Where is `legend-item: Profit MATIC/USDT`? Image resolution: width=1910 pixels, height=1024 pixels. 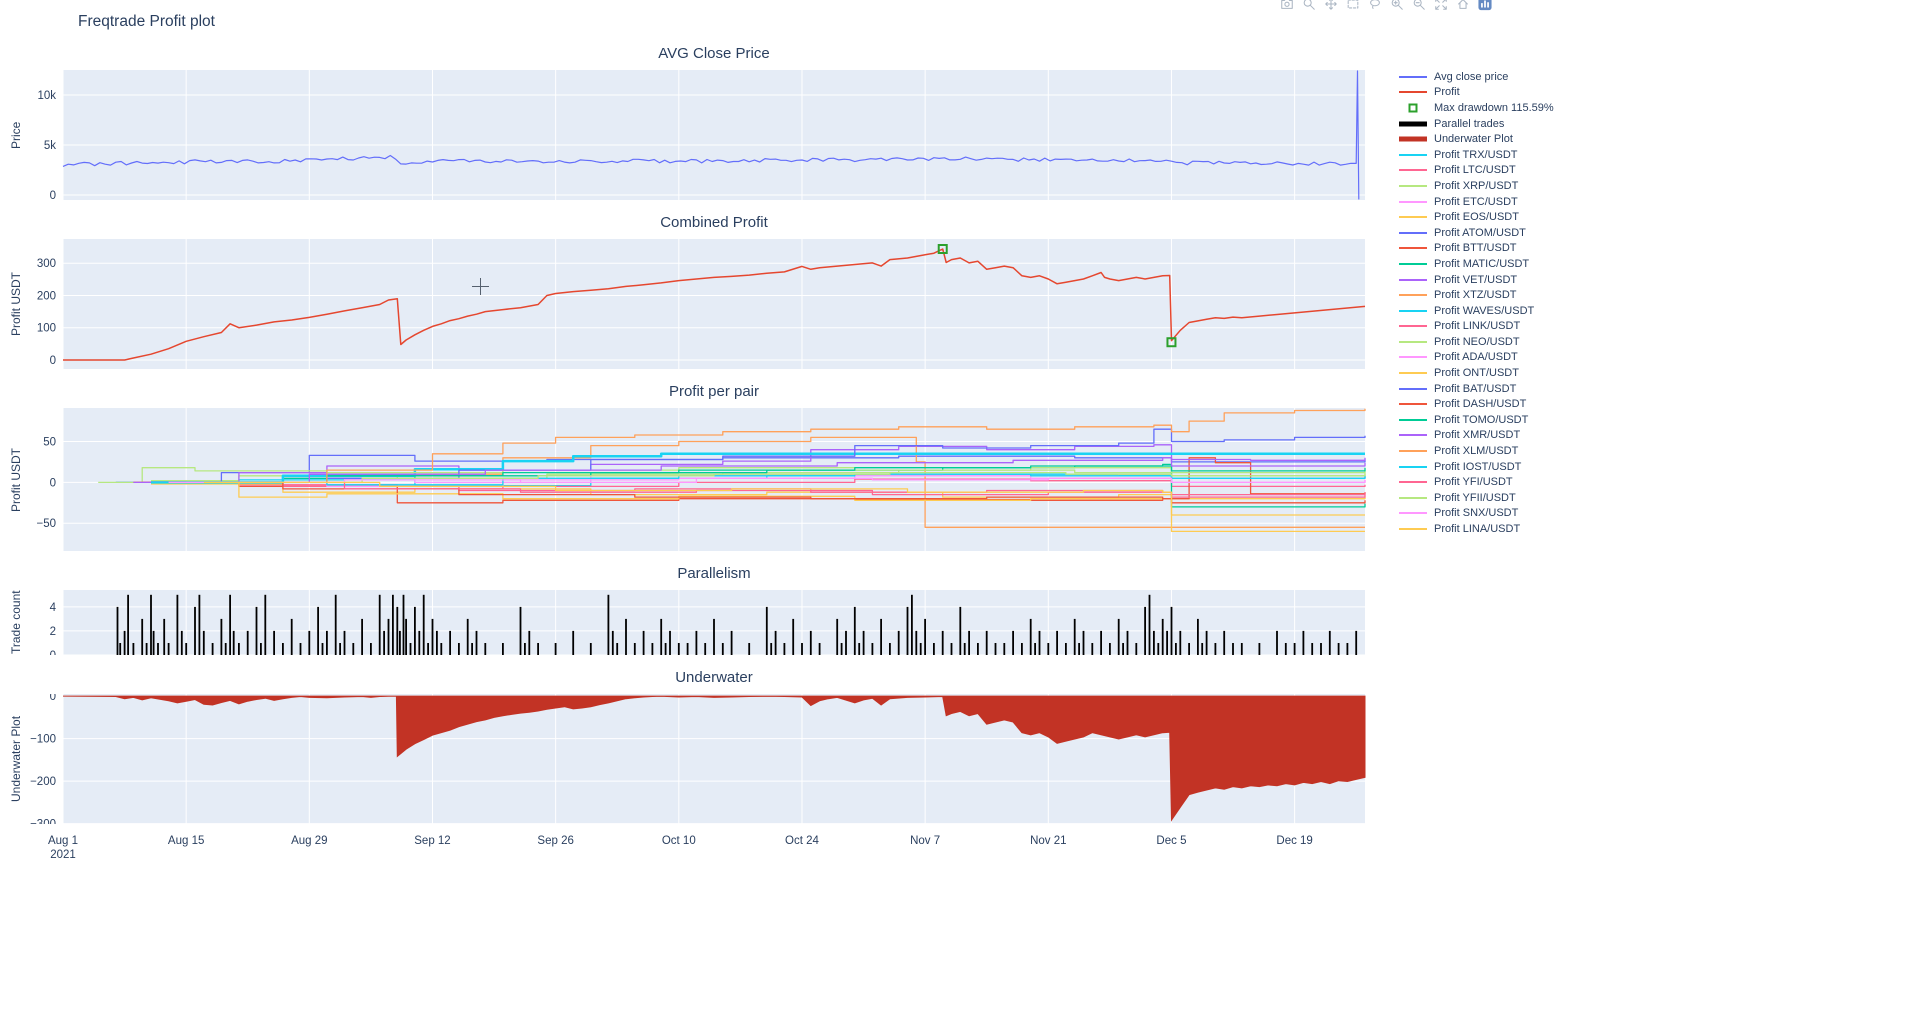 legend-item: Profit MATIC/USDT is located at coordinates (1476, 264).